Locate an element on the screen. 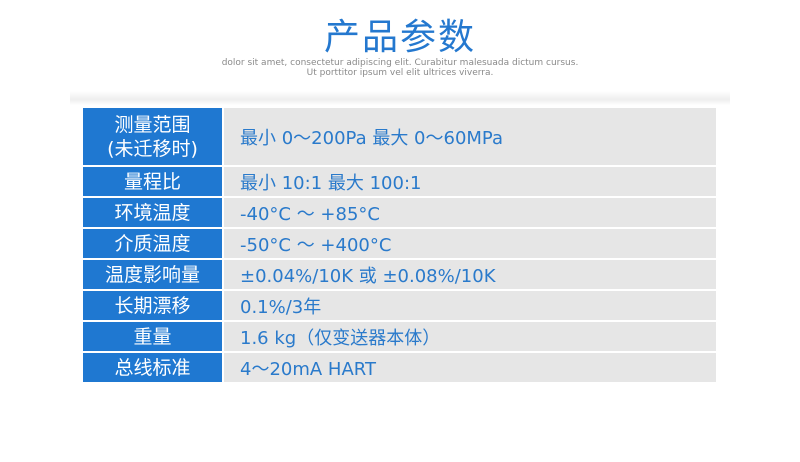 This screenshot has height=462, width=800. row-label: 温度影响量 is located at coordinates (152, 274).